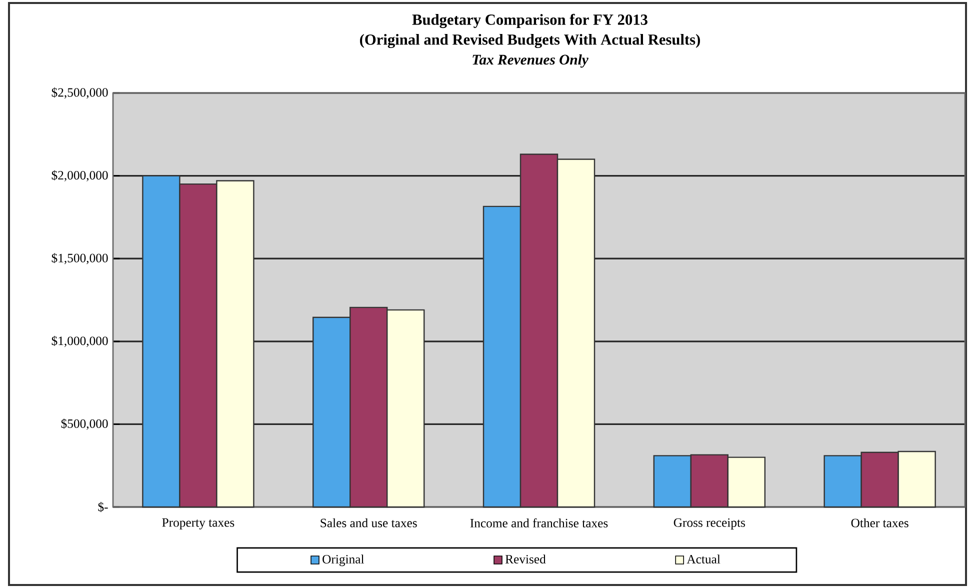 This screenshot has width=969, height=588. I want to click on y-tick-label: $-, so click(103, 507).